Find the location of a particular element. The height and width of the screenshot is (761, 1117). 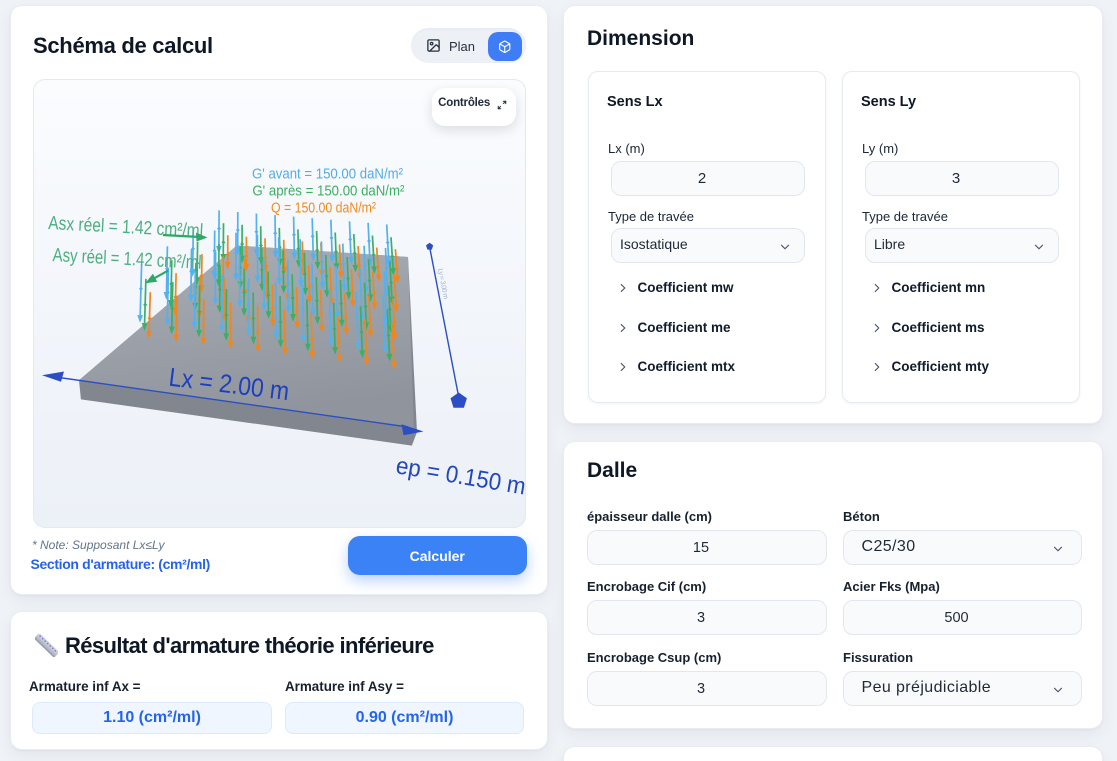

svg-text: G' après = 150.00 daN/m² is located at coordinates (328, 191).